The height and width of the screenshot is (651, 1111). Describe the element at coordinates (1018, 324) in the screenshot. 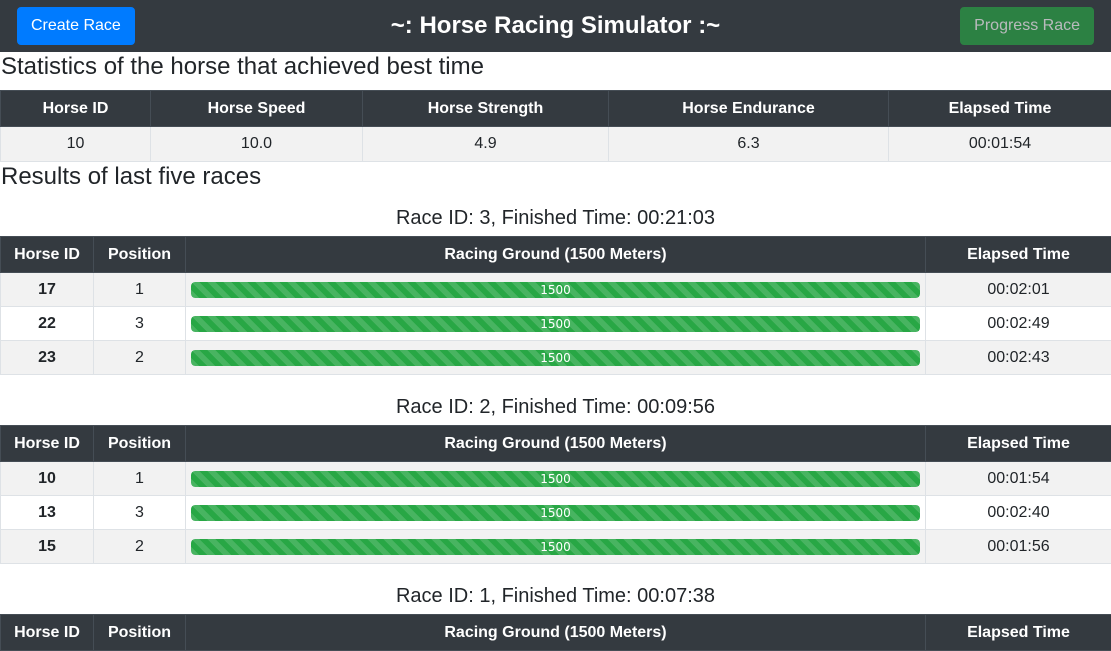

I see `elapsed-time-cell: 00:02:49` at that location.